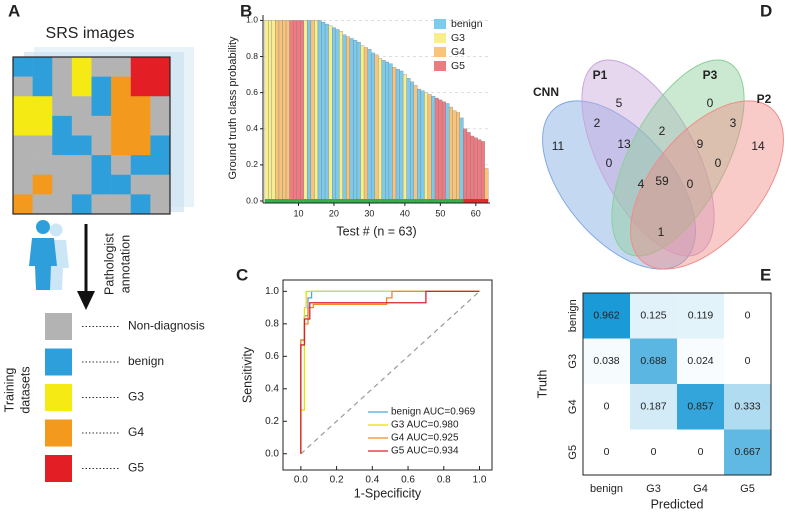  What do you see at coordinates (425, 438) in the screenshot?
I see `legend-label: G4 AUC=0.925` at bounding box center [425, 438].